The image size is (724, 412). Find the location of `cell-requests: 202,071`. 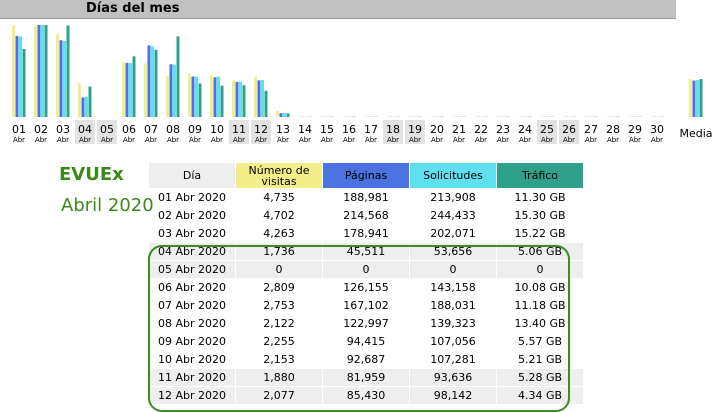

cell-requests: 202,071 is located at coordinates (453, 233).